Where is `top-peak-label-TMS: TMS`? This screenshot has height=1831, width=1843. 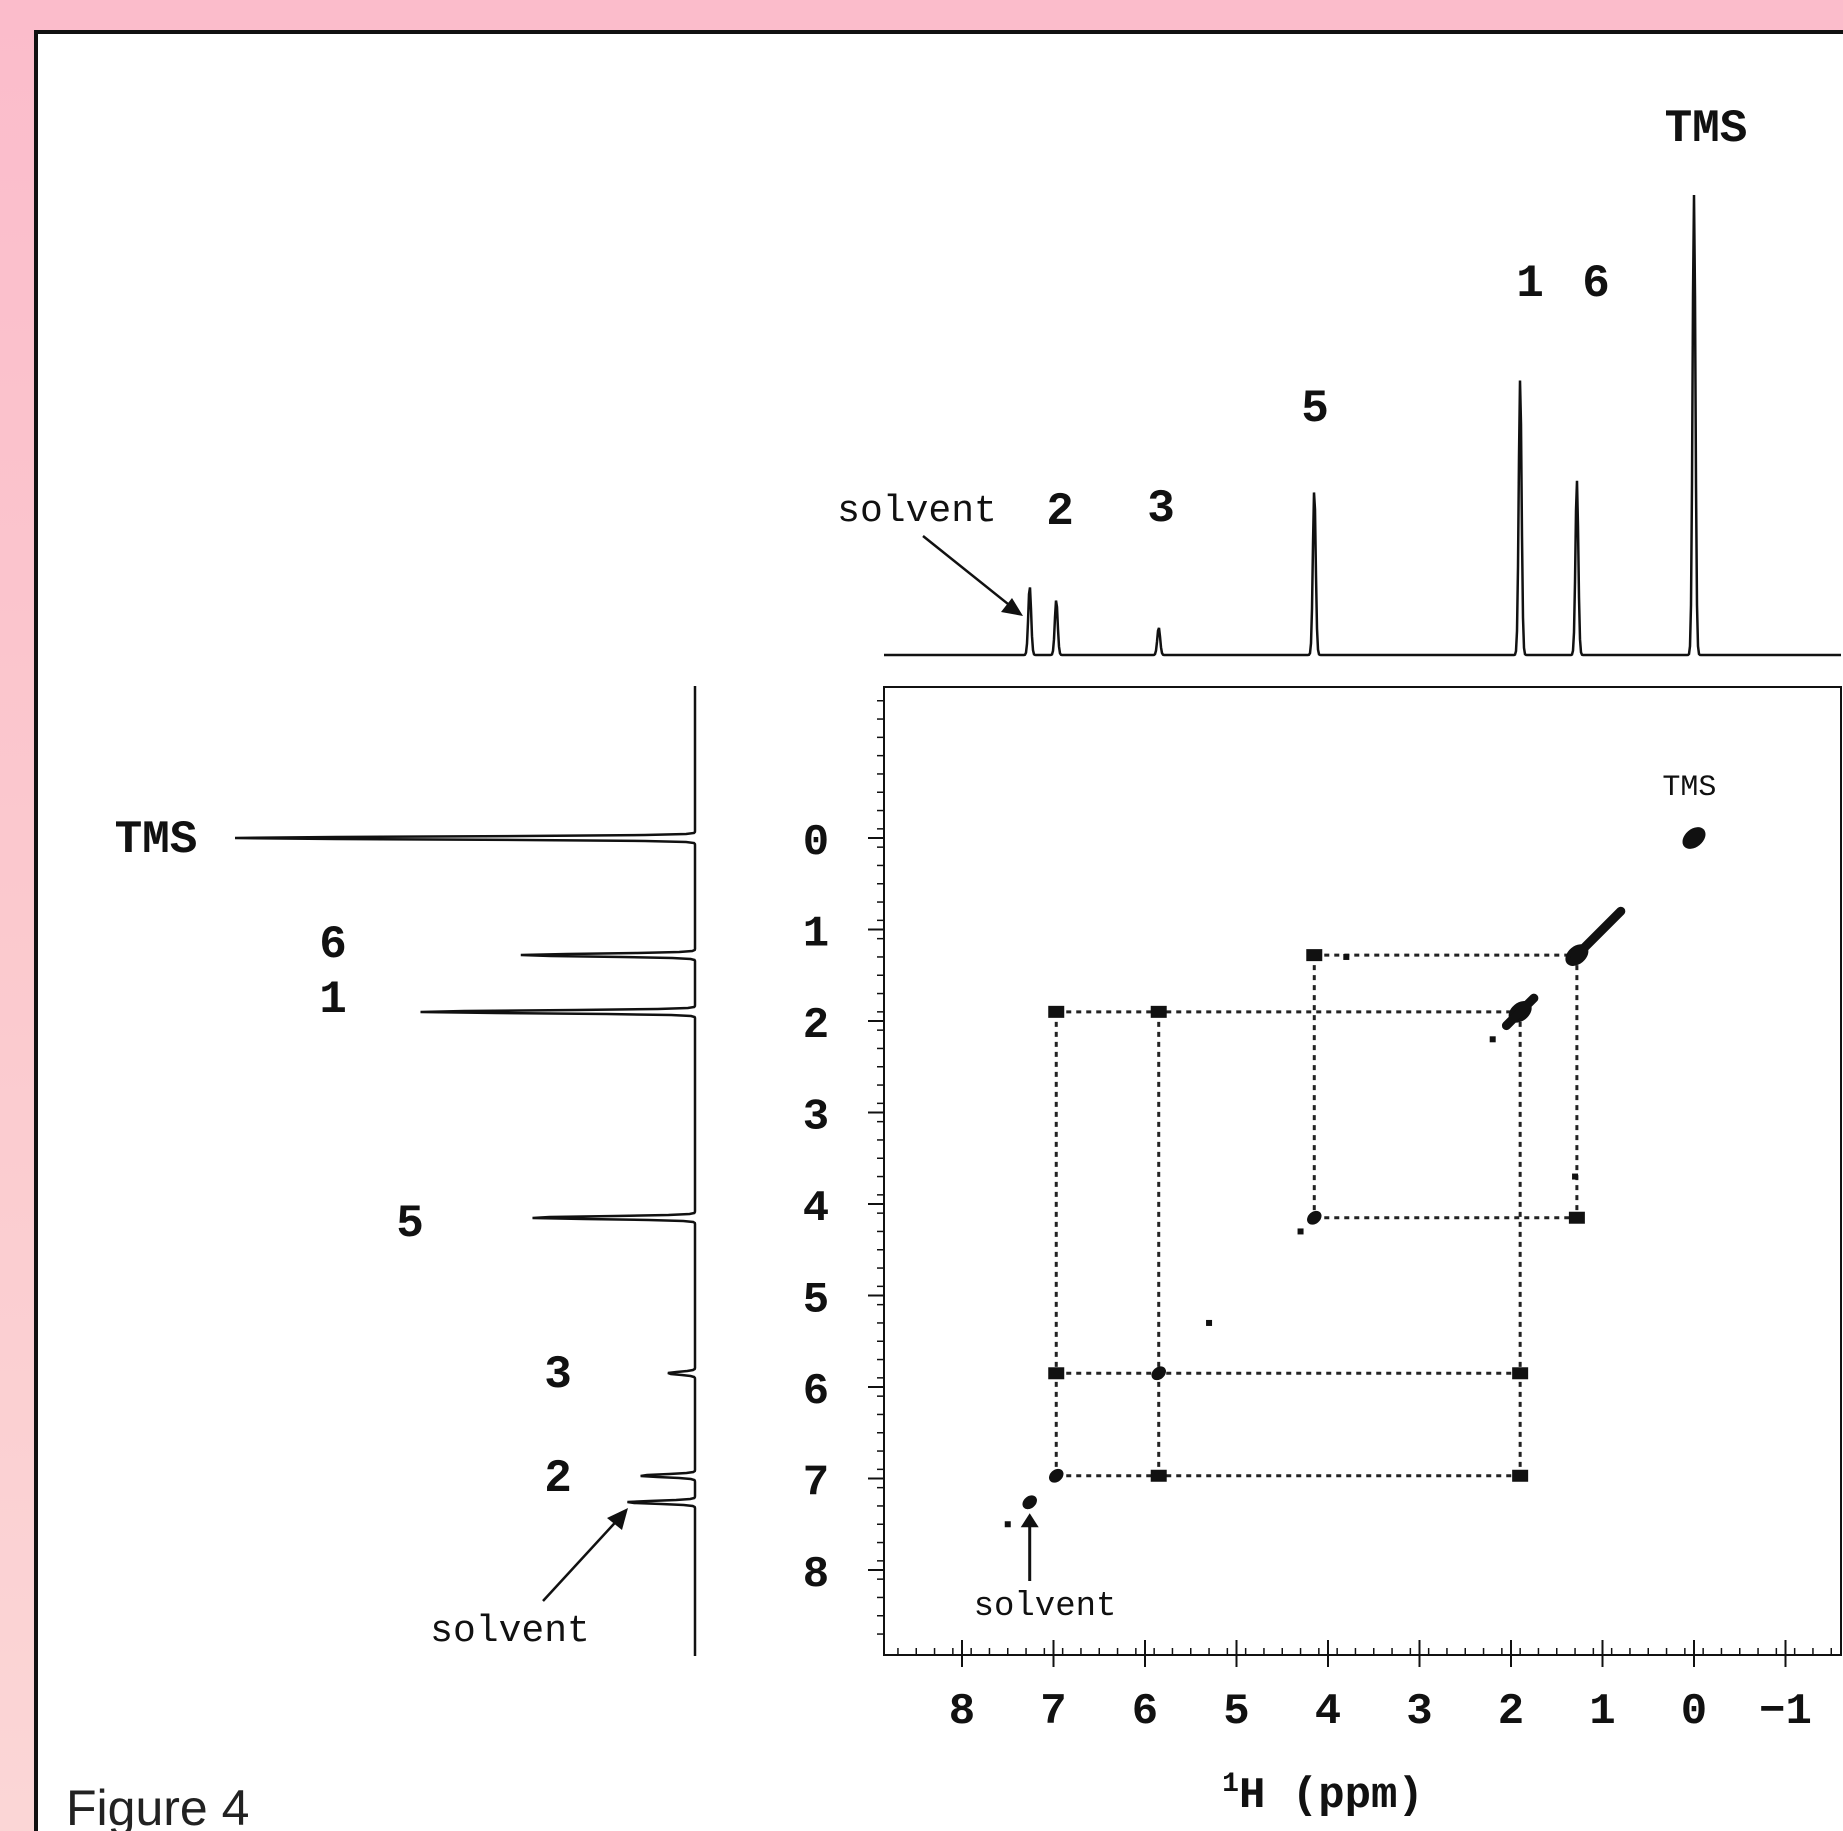 top-peak-label-TMS: TMS is located at coordinates (1706, 129).